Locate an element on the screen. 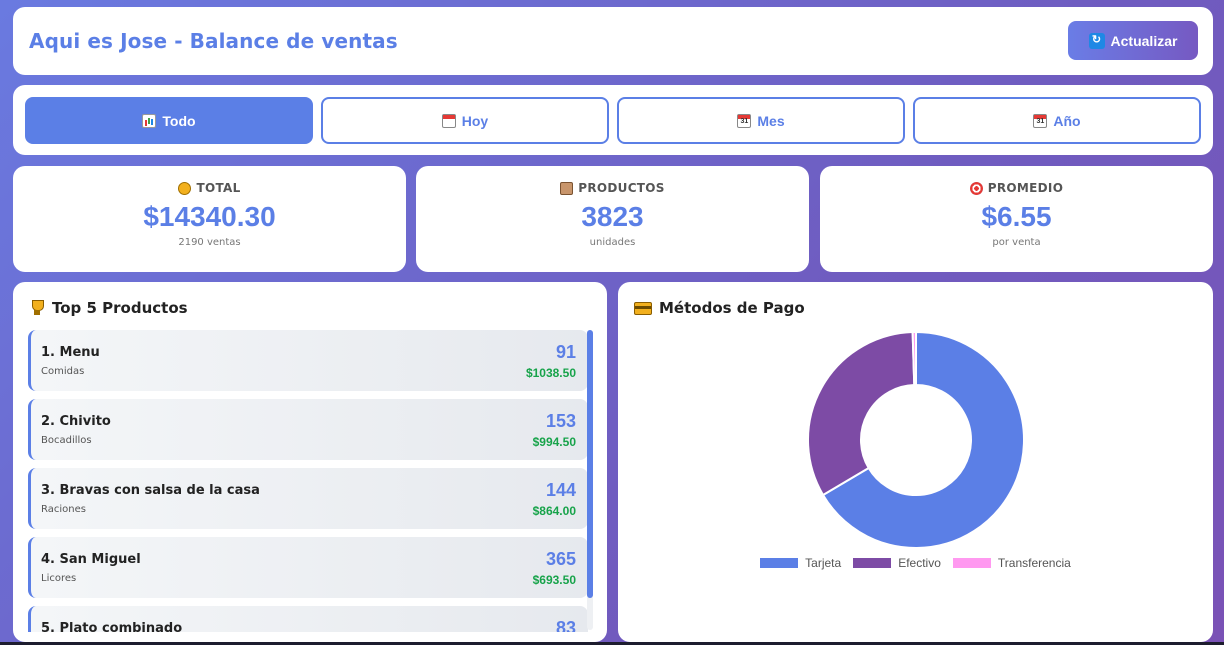 The image size is (1224, 645). product-name: 4. San Miguel is located at coordinates (91, 559).